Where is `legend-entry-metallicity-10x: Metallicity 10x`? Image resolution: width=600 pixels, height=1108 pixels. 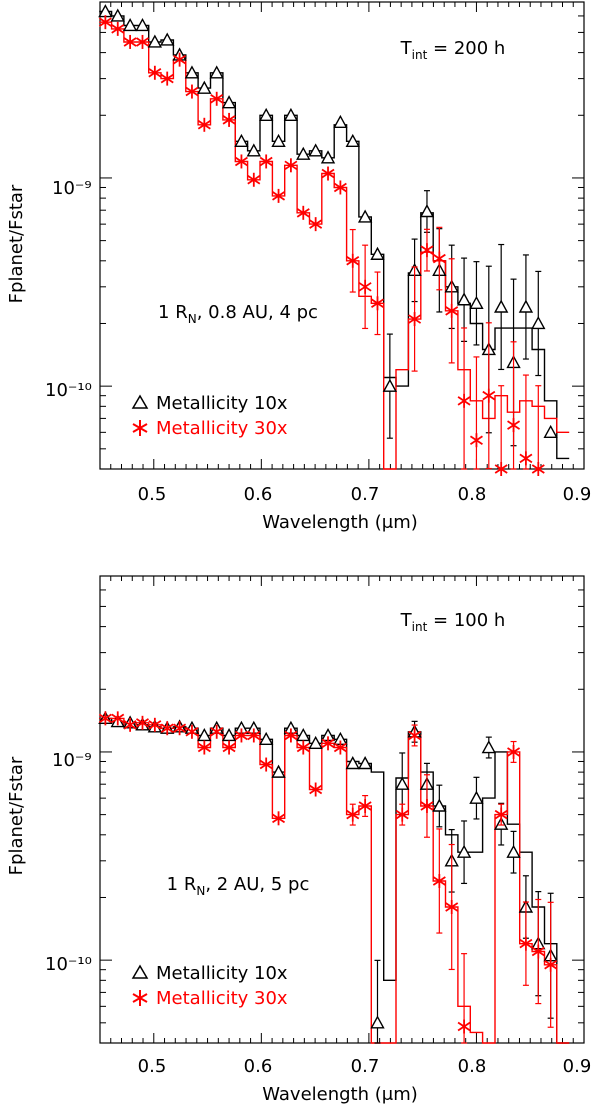
legend-entry-metallicity-10x: Metallicity 10x is located at coordinates (222, 973).